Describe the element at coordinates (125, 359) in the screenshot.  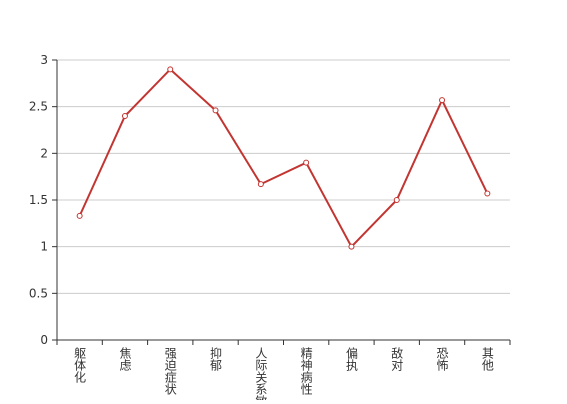
I see `x-tick-label: 焦虑` at that location.